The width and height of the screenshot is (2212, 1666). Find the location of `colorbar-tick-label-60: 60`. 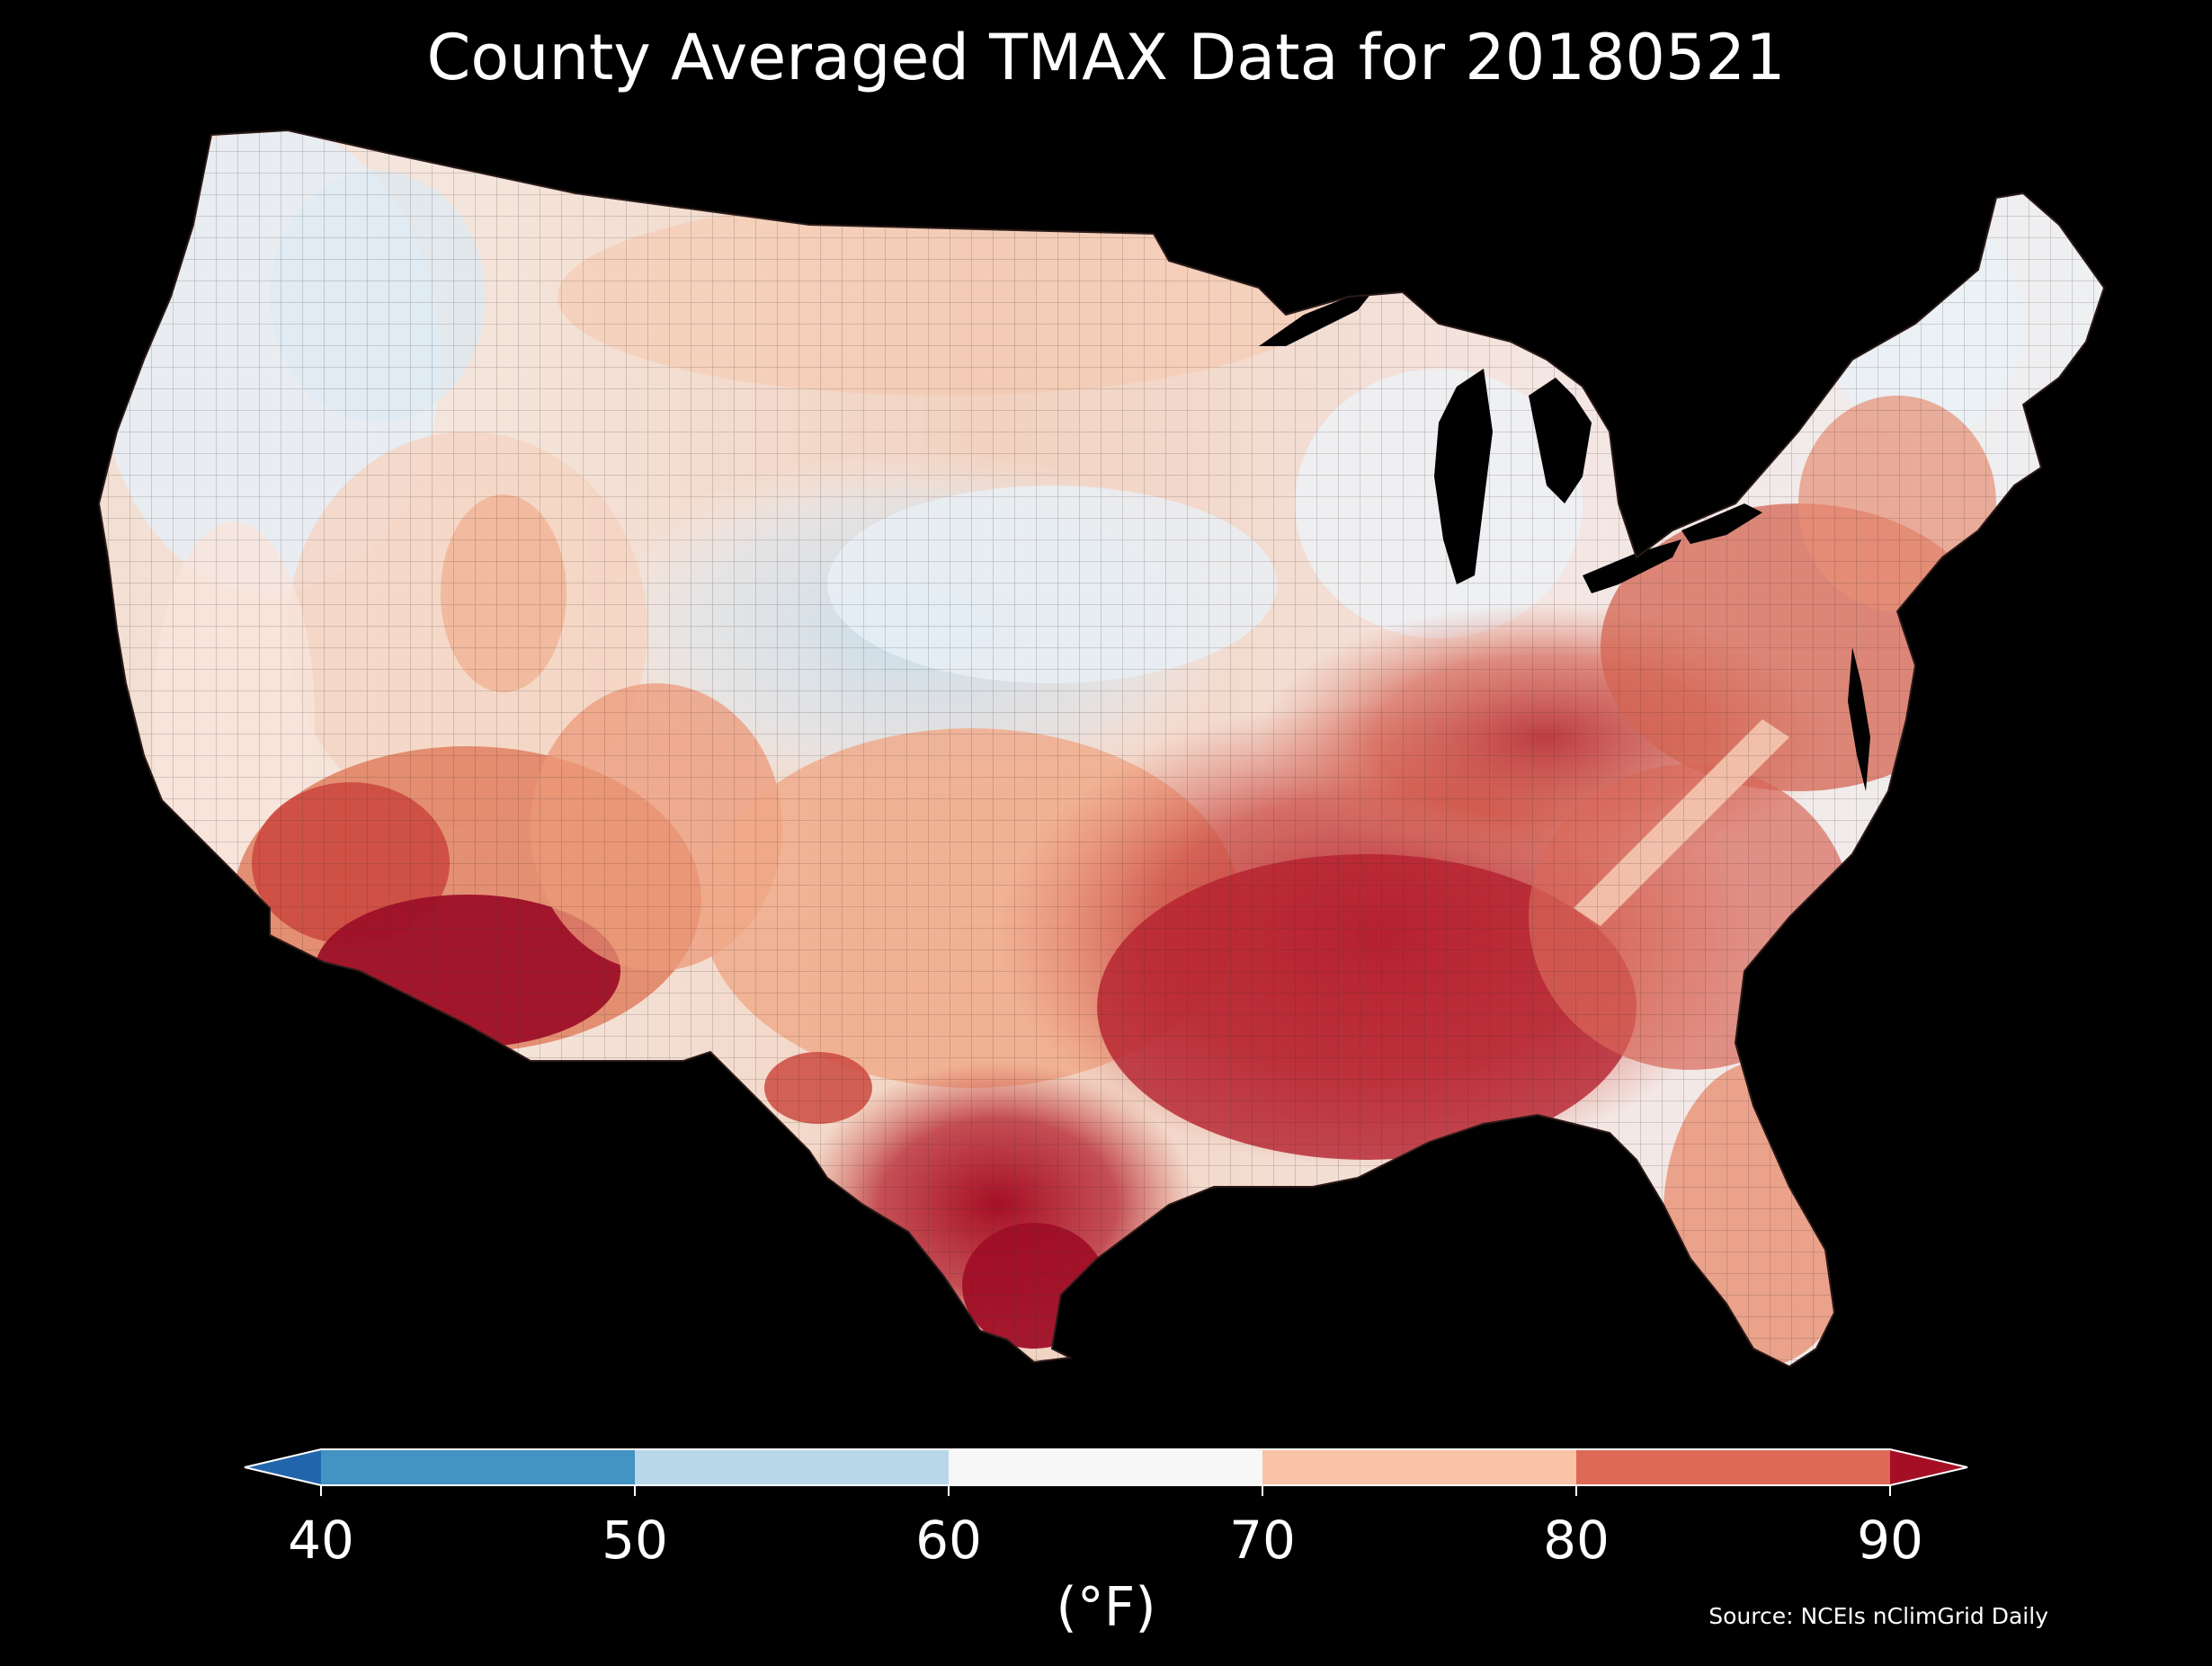

colorbar-tick-label-60: 60 is located at coordinates (948, 1540).